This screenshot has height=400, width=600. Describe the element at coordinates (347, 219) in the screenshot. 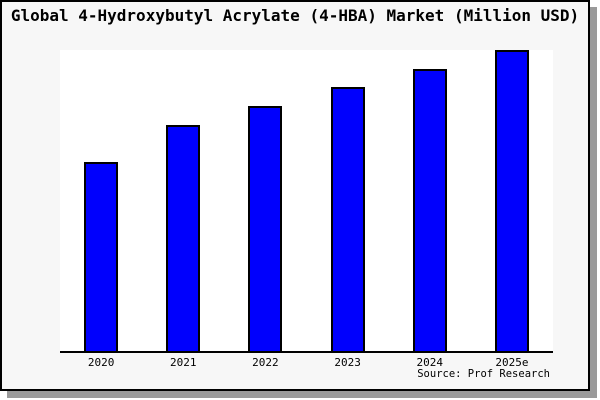

I see `bar-2023` at that location.